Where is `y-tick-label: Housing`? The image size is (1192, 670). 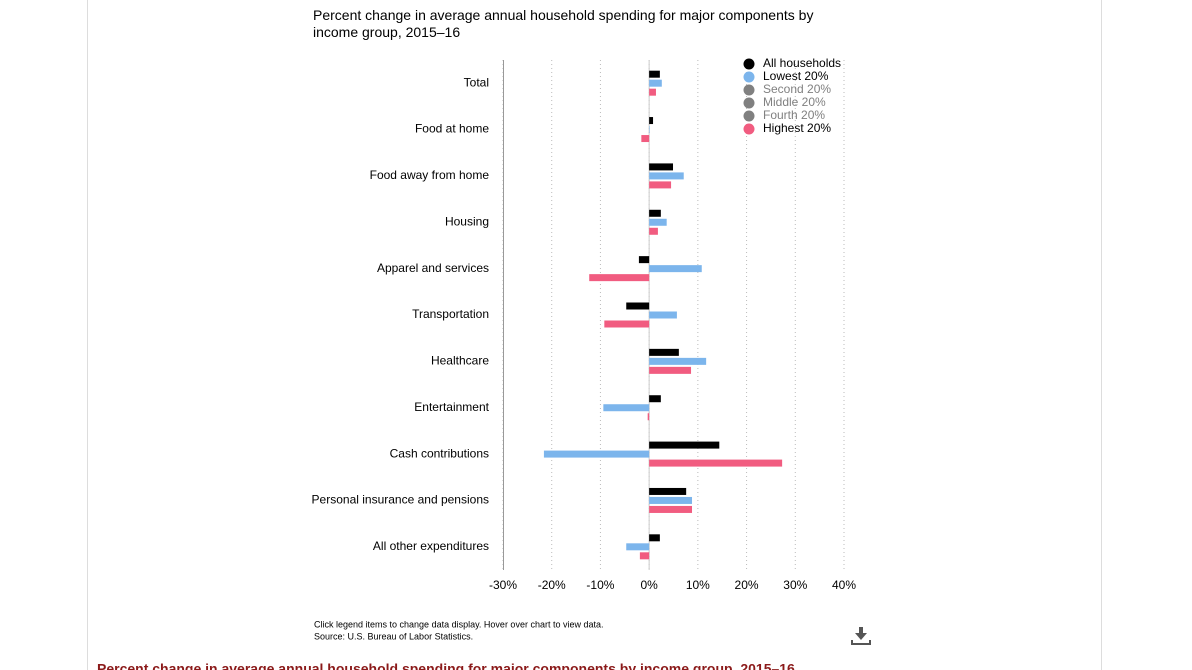 y-tick-label: Housing is located at coordinates (467, 221).